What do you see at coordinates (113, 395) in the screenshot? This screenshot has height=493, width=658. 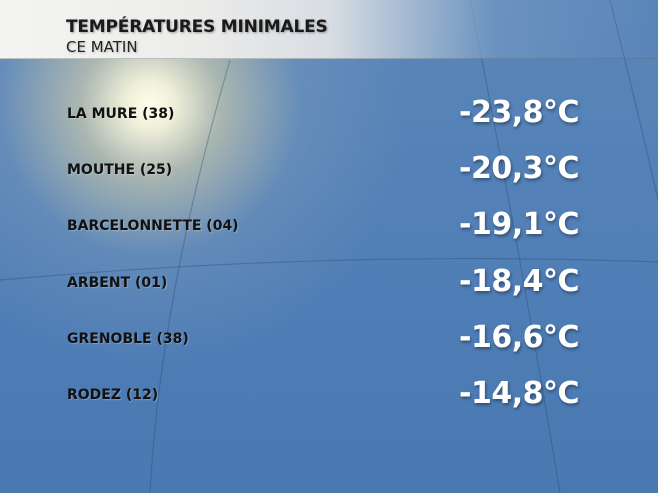 I see `location-name: RODEZ (12)` at bounding box center [113, 395].